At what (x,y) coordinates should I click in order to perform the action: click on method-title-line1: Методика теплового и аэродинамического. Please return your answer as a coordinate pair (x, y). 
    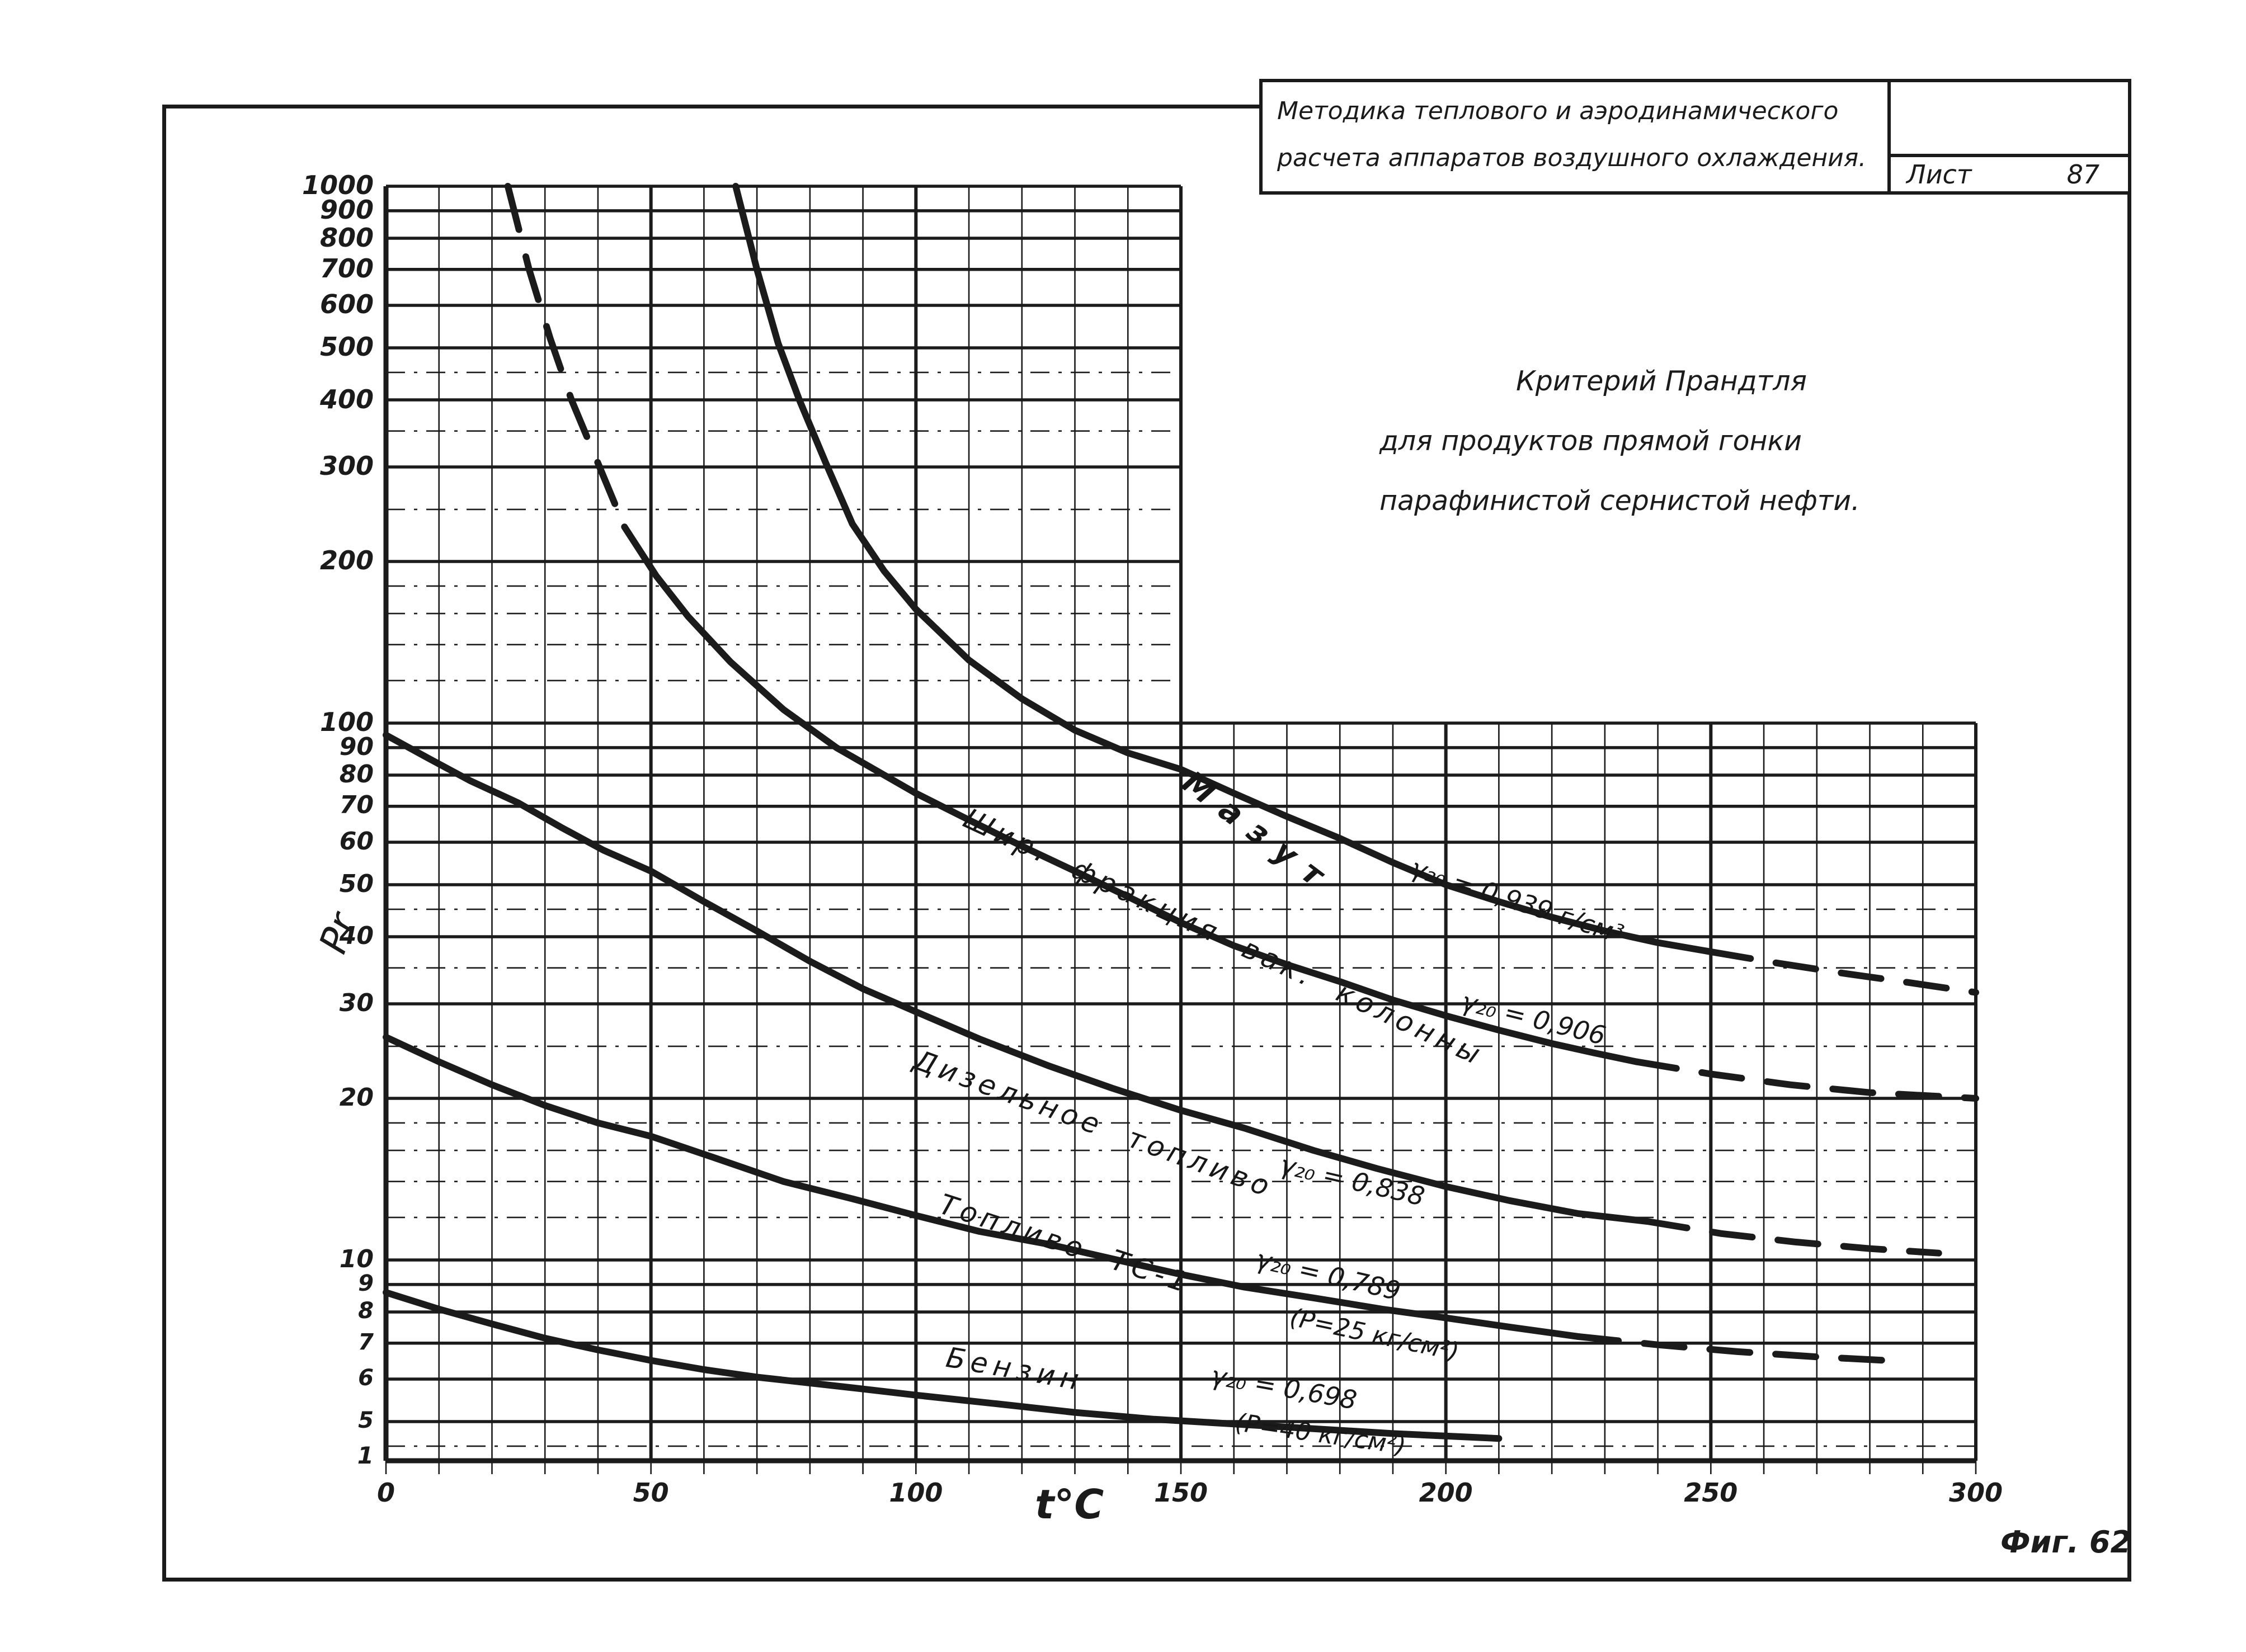
    Looking at the image, I should click on (1558, 111).